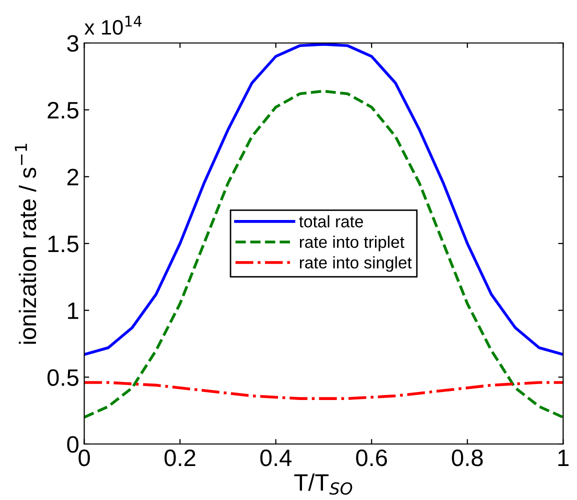  I want to click on y-tick-label: 3, so click(72, 43).